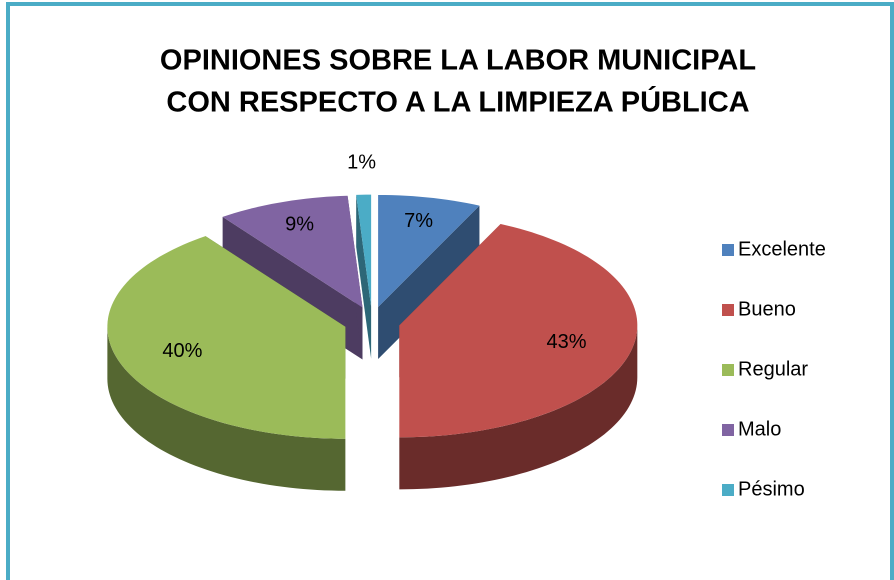  What do you see at coordinates (418, 221) in the screenshot?
I see `data-label: 7%` at bounding box center [418, 221].